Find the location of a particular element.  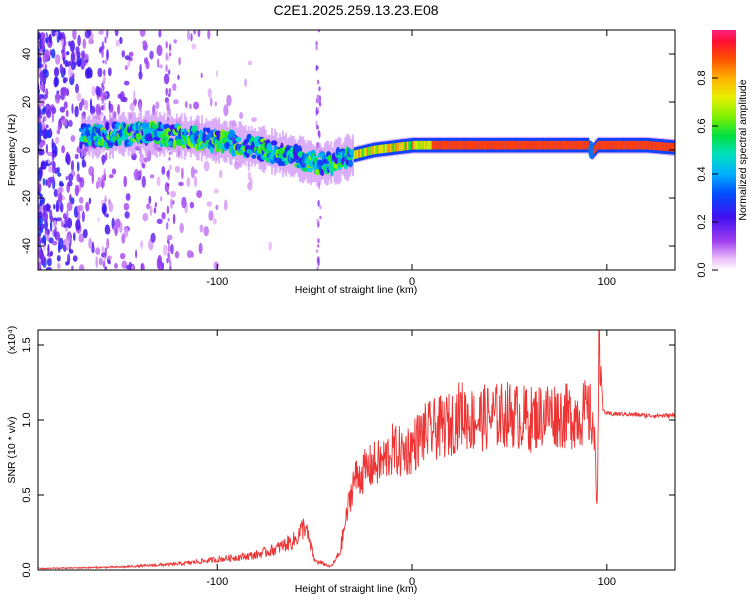

colorbar-tick-label: 0.4 is located at coordinates (702, 173).